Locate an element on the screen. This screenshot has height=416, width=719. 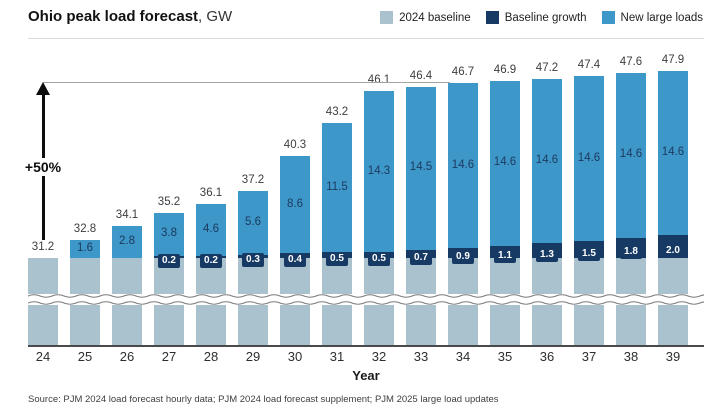
x-tick-label: 36 is located at coordinates (547, 356).